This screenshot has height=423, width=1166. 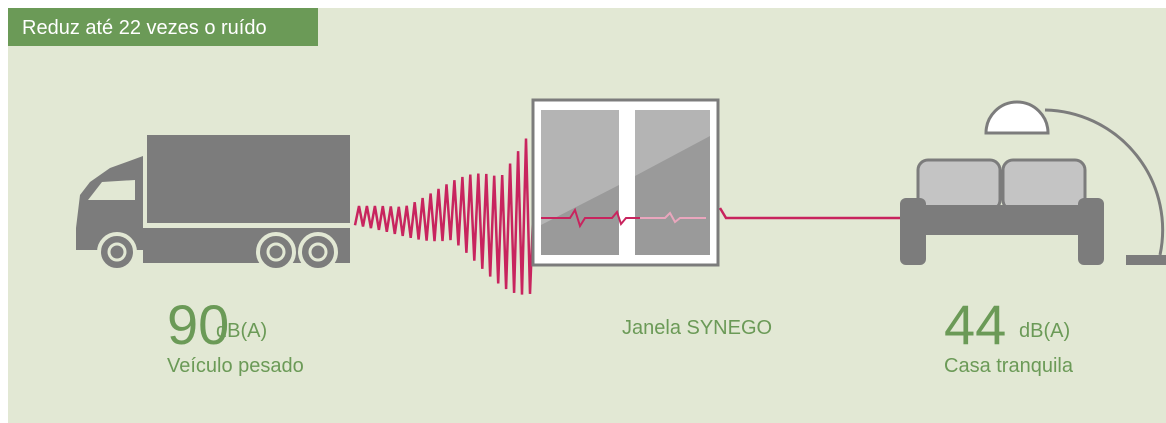 I want to click on source-unit: dB(A), so click(x=241, y=331).